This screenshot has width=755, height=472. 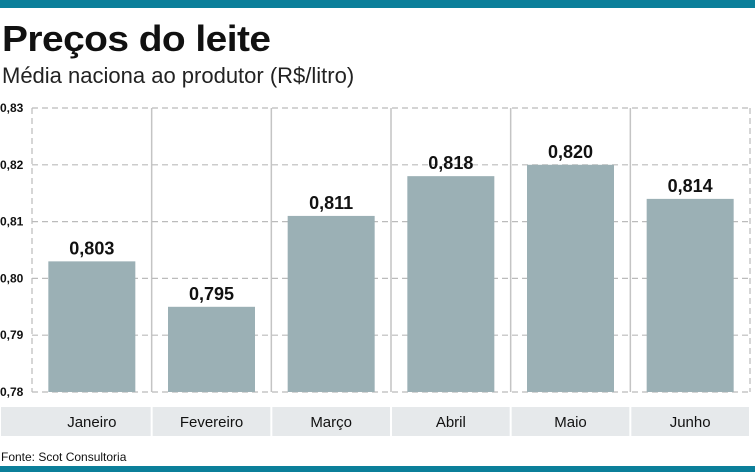 What do you see at coordinates (136, 38) in the screenshot?
I see `chart-title: Preços do leite` at bounding box center [136, 38].